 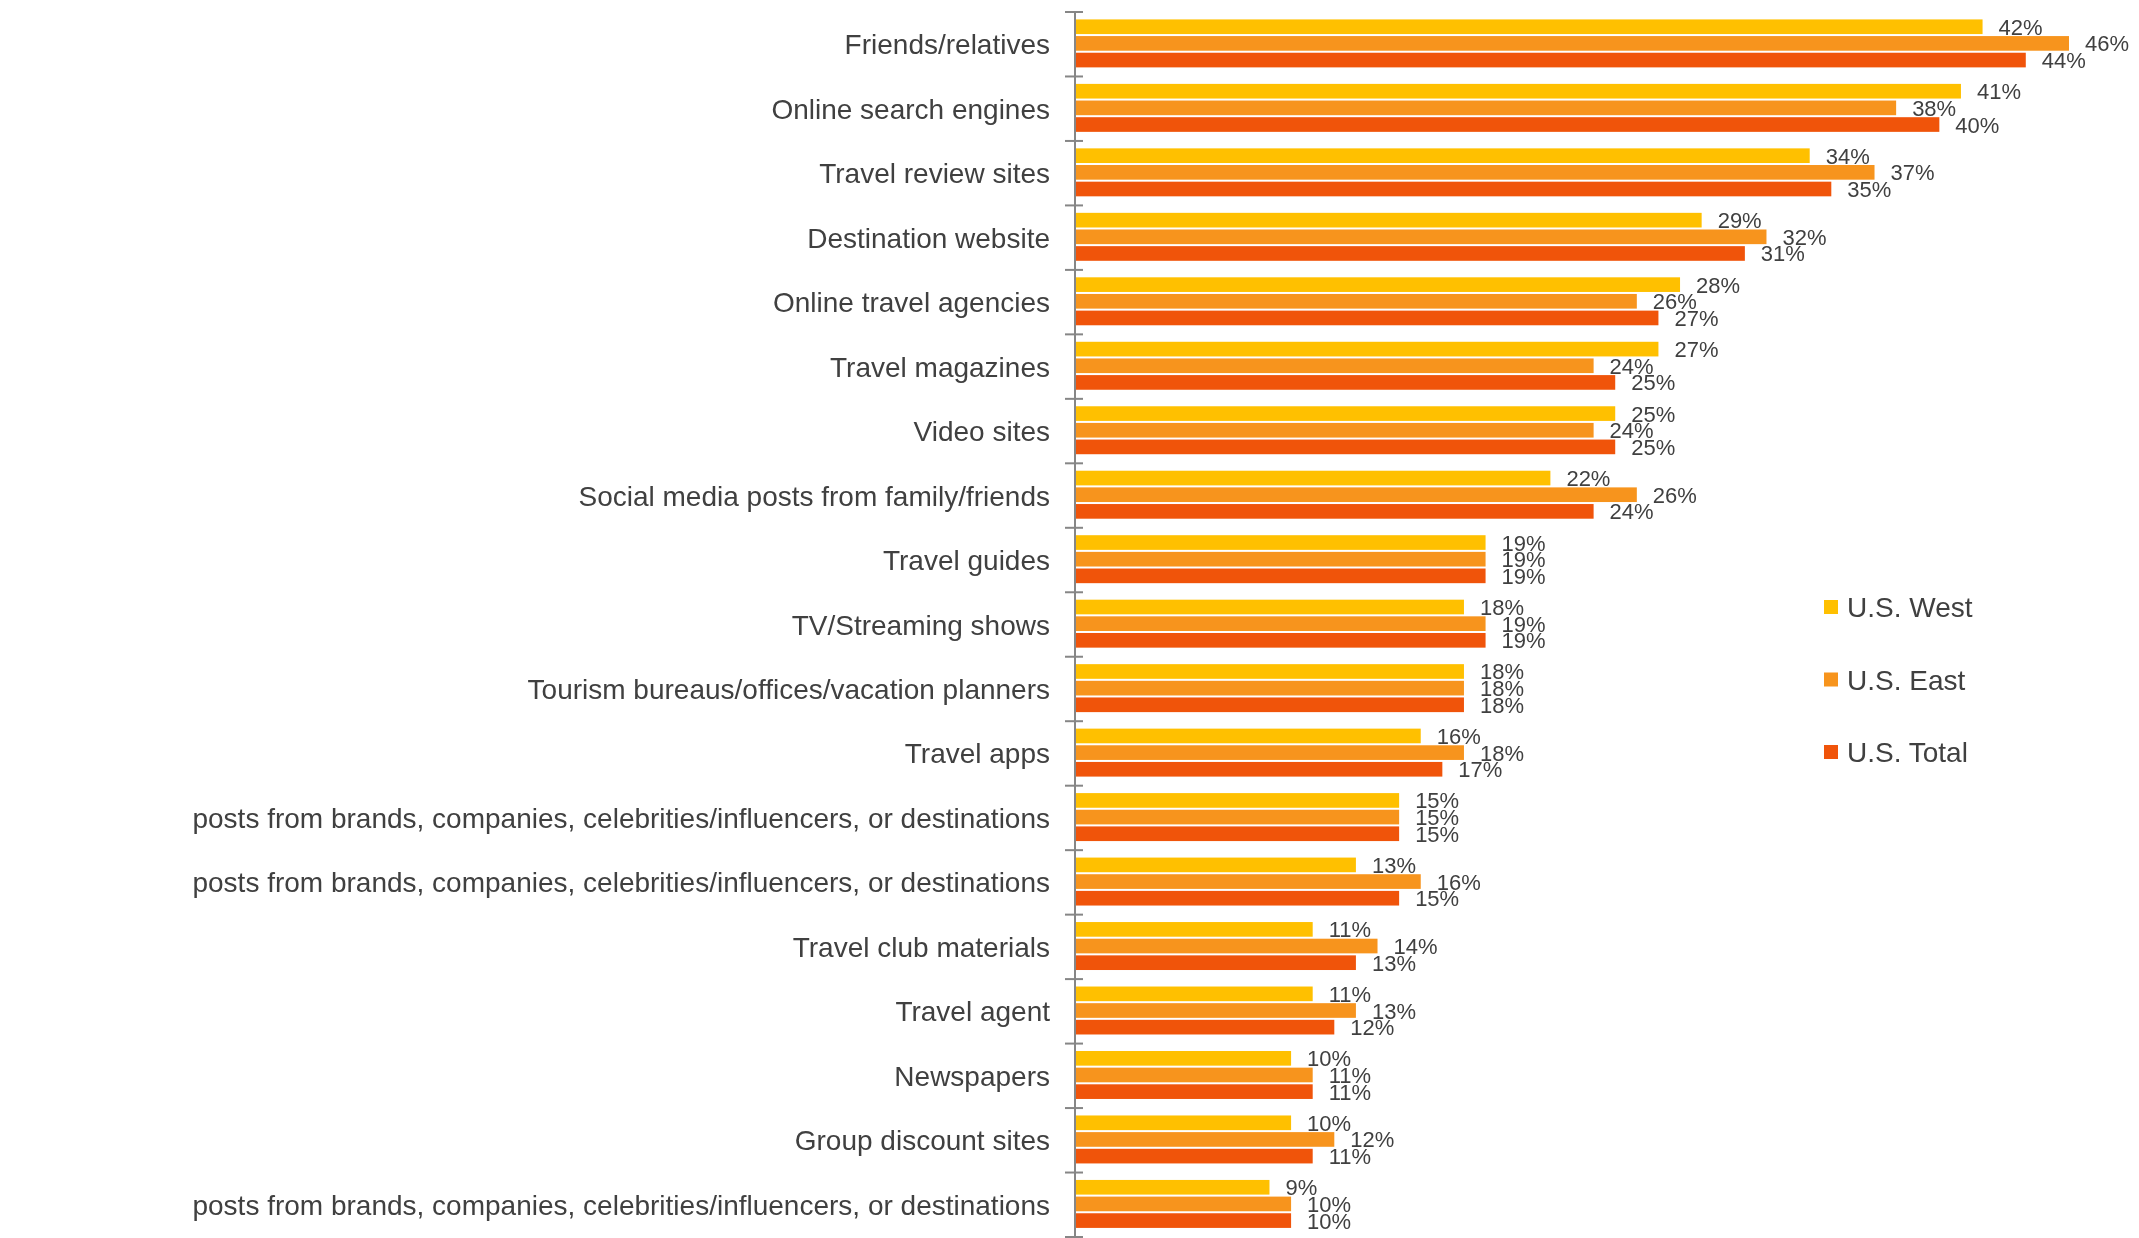 I want to click on y-tick-label: Social media posts from family/friends, so click(x=814, y=496).